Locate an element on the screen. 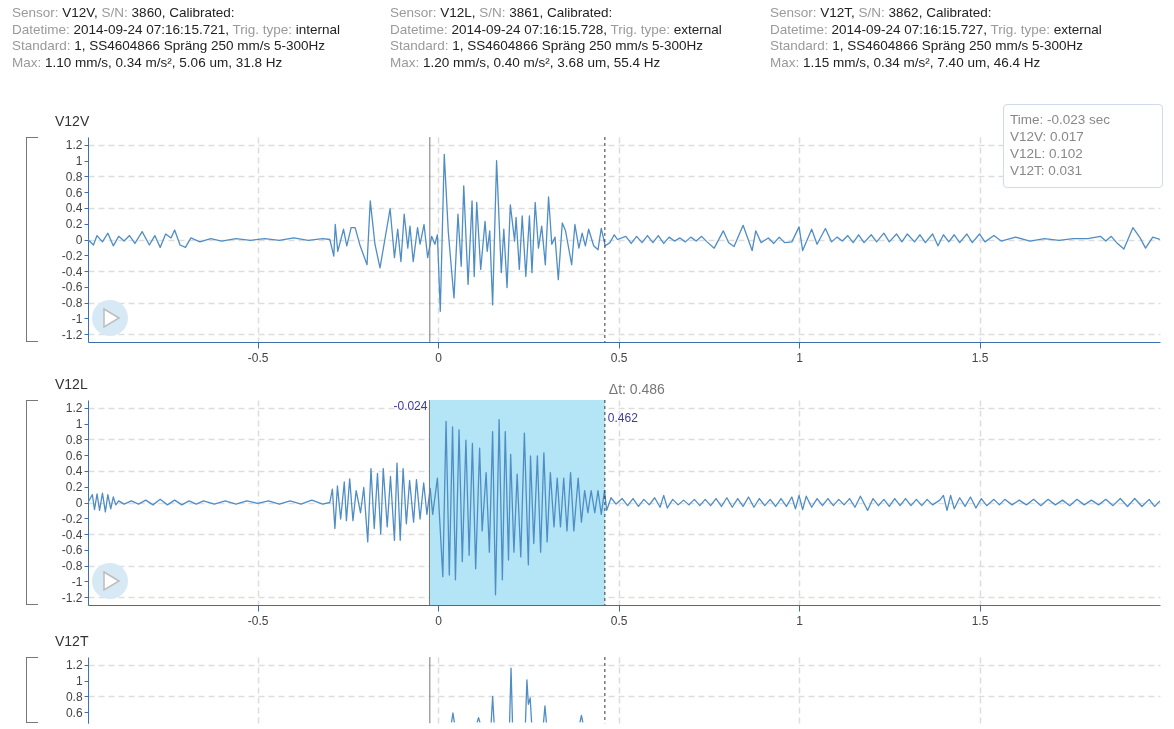 The image size is (1174, 729). chart-title: V12L is located at coordinates (71, 384).